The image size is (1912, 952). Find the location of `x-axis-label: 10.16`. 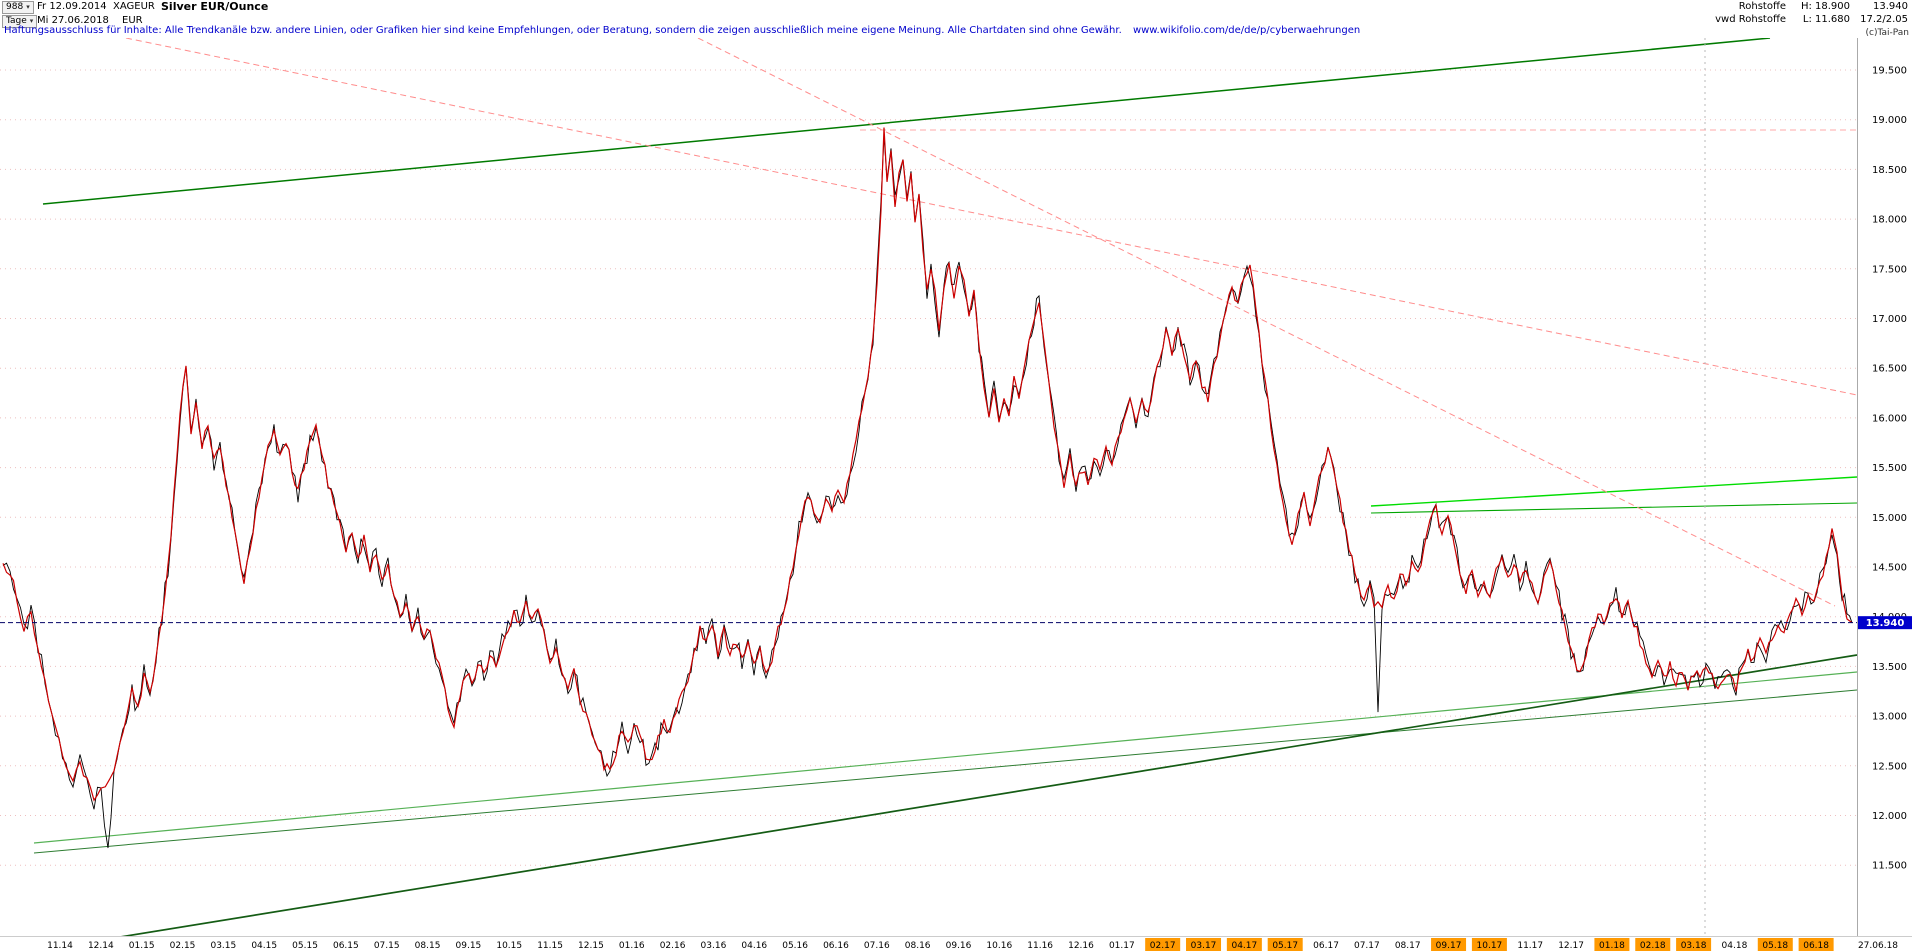

x-axis-label: 10.16 is located at coordinates (999, 946).